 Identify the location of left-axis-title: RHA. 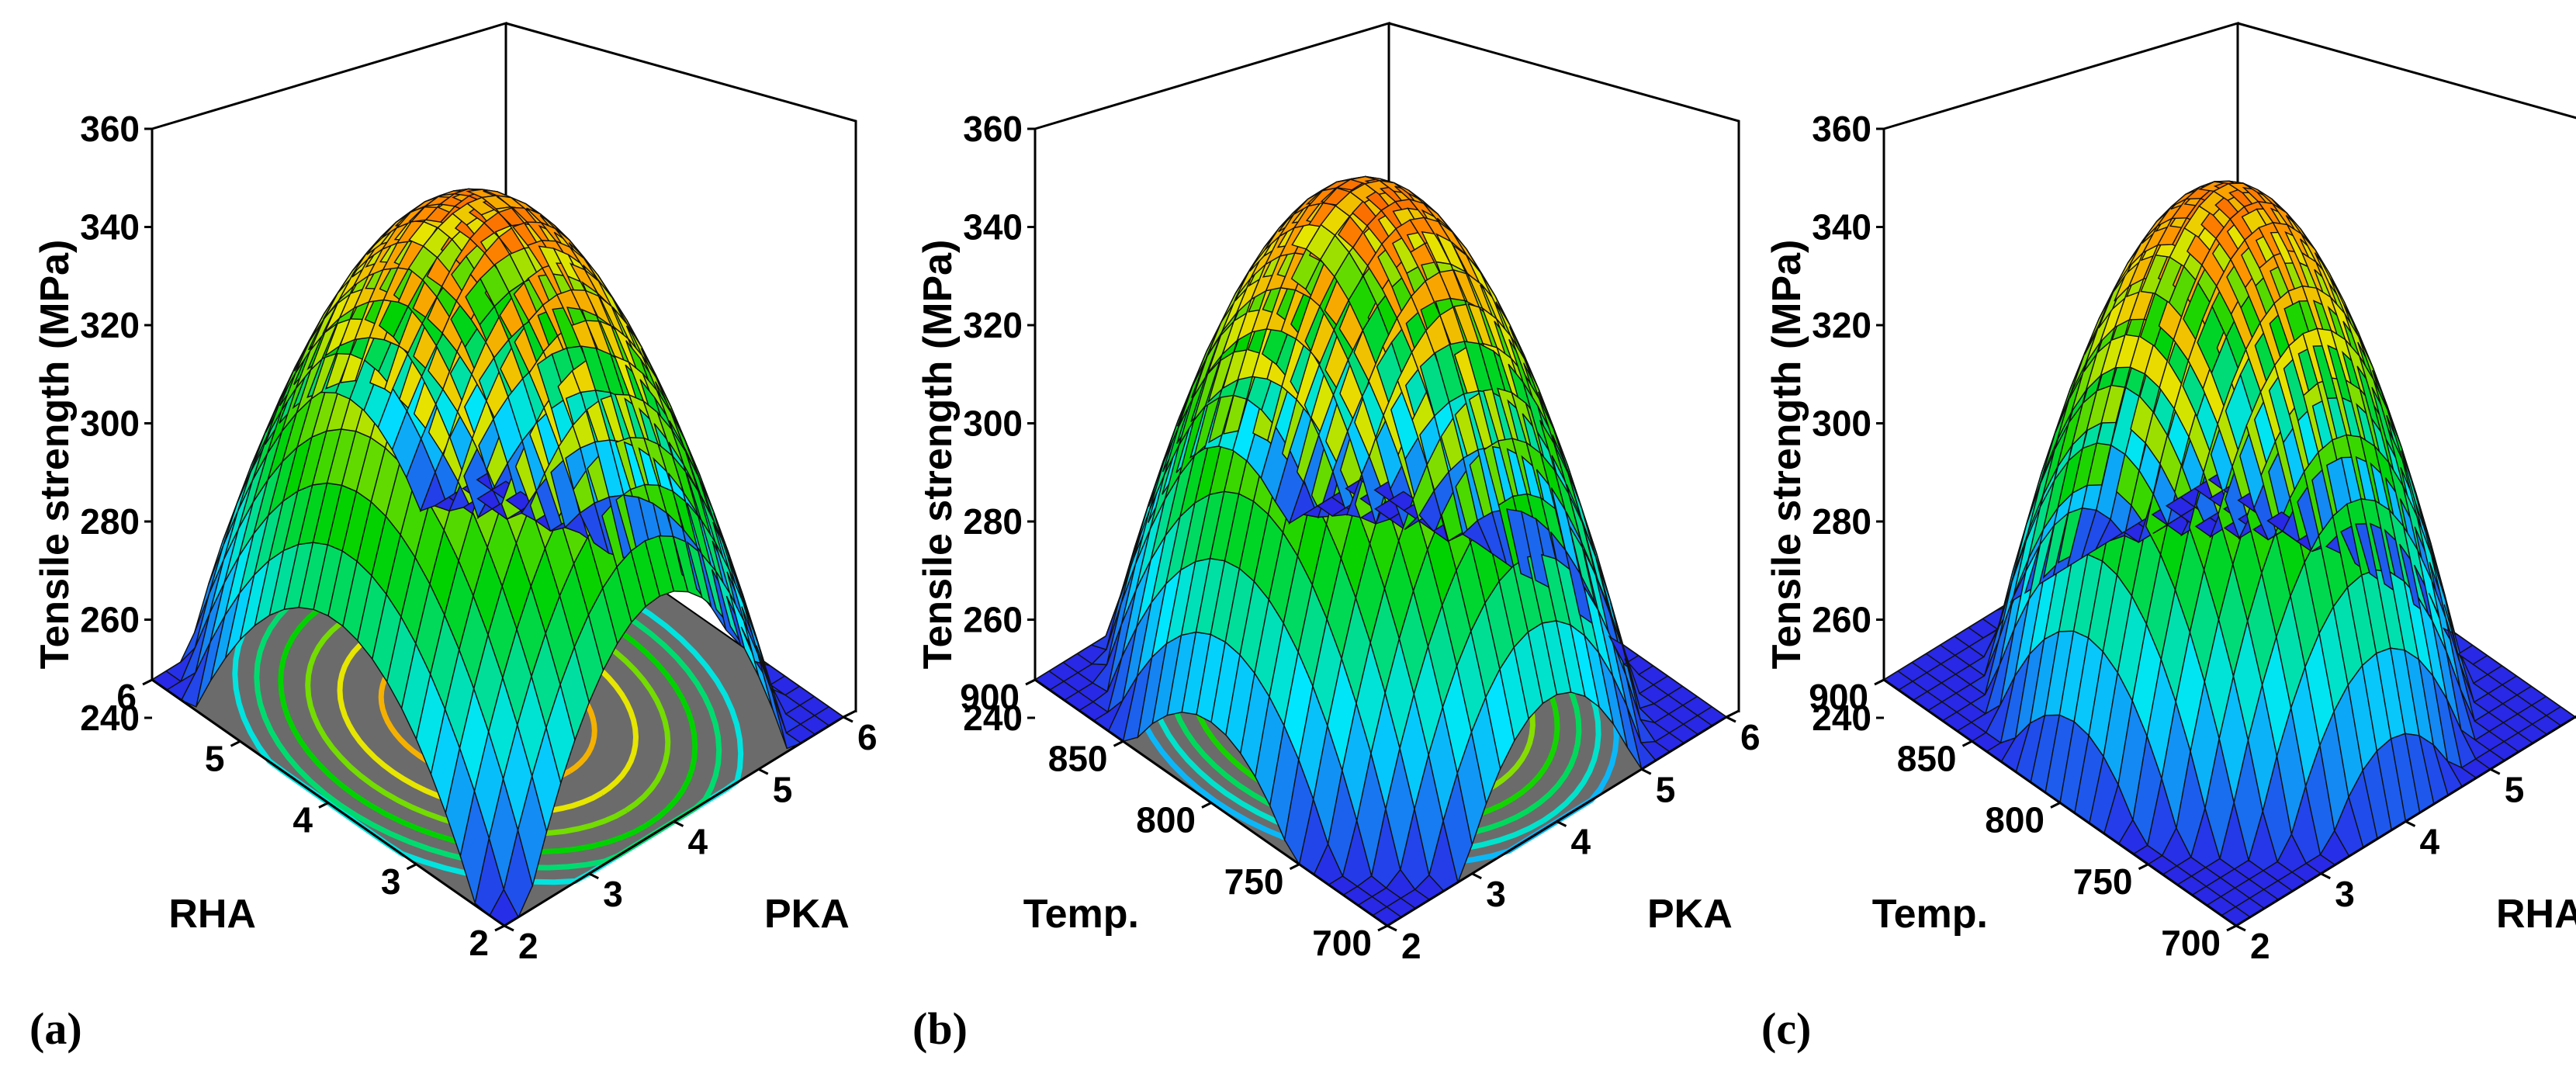
(212, 914).